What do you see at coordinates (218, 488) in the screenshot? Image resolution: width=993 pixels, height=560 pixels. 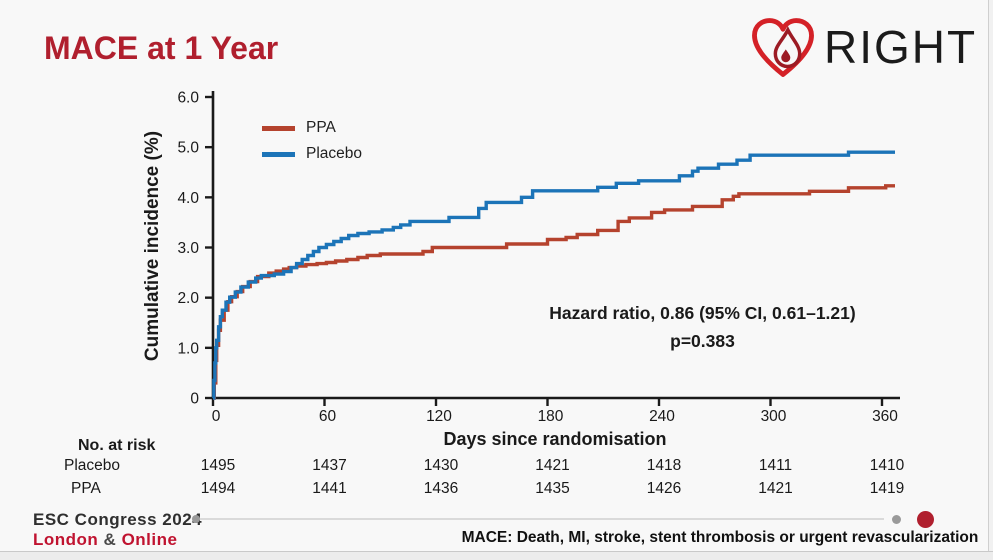 I see `at-risk-value: 1494` at bounding box center [218, 488].